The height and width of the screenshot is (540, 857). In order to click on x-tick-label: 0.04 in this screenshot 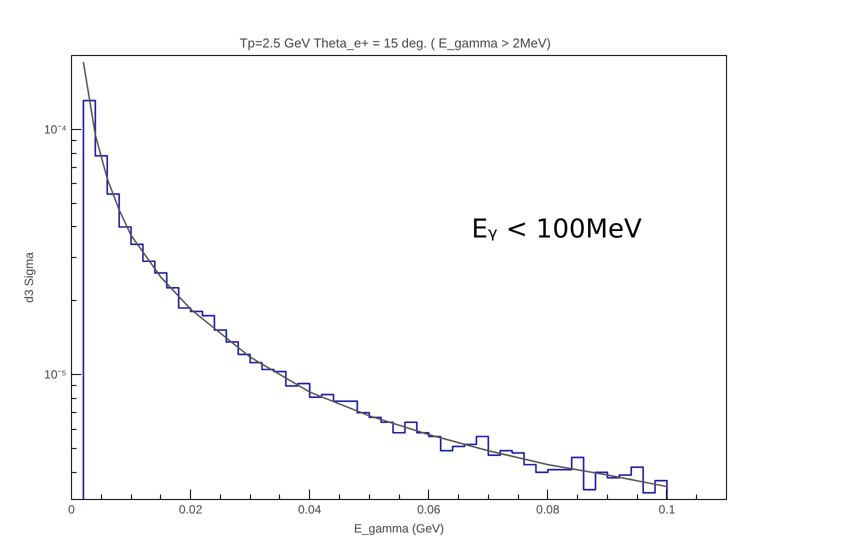, I will do `click(310, 509)`.